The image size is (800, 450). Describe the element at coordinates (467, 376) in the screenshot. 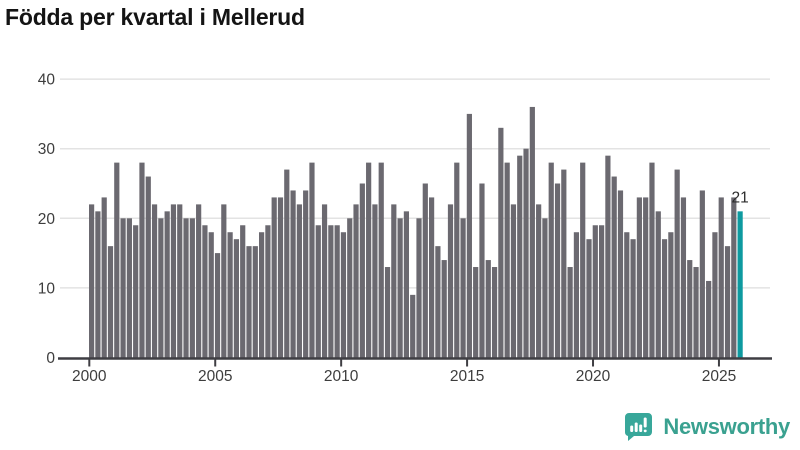

I see `x-tick-label-2015: 2015` at that location.